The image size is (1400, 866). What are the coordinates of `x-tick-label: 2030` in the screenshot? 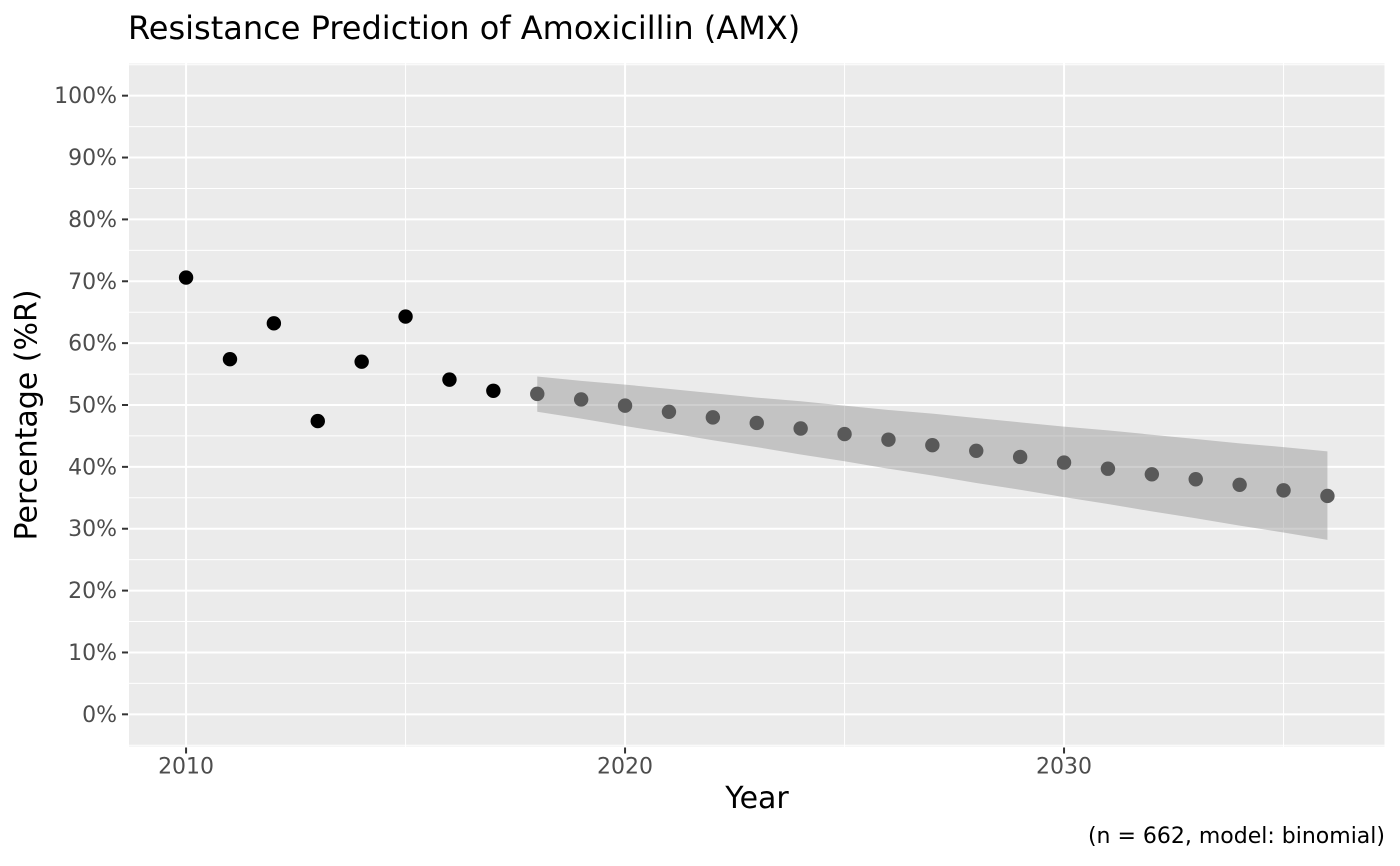 It's located at (1064, 767).